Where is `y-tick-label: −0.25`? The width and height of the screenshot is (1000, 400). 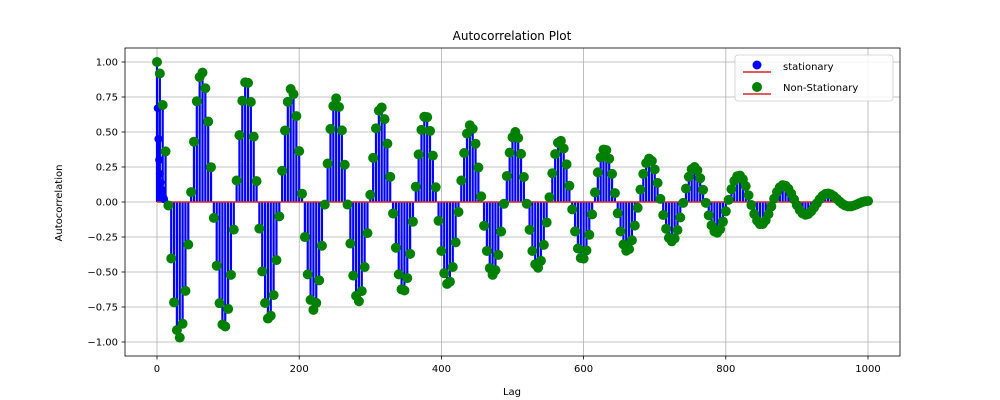 y-tick-label: −0.25 is located at coordinates (102, 238).